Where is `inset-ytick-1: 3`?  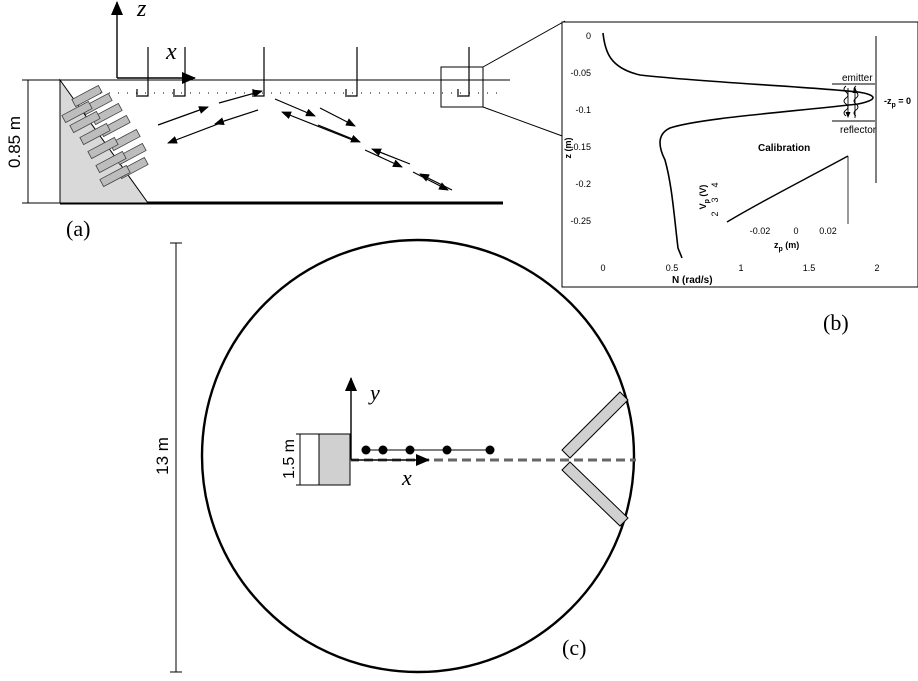 inset-ytick-1: 3 is located at coordinates (715, 199).